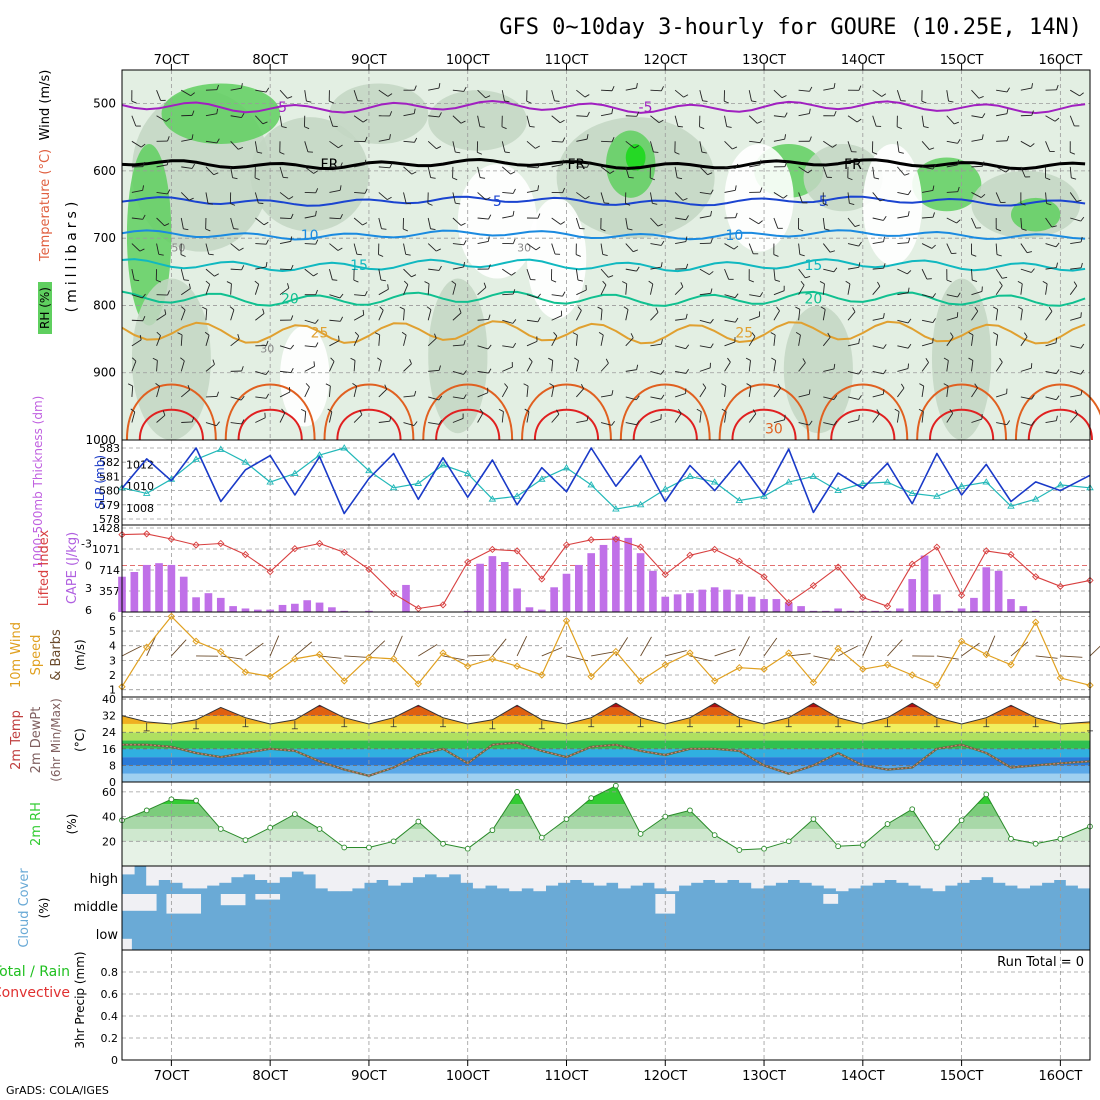  I want to click on top-time-label: 15OCT, so click(962, 60).